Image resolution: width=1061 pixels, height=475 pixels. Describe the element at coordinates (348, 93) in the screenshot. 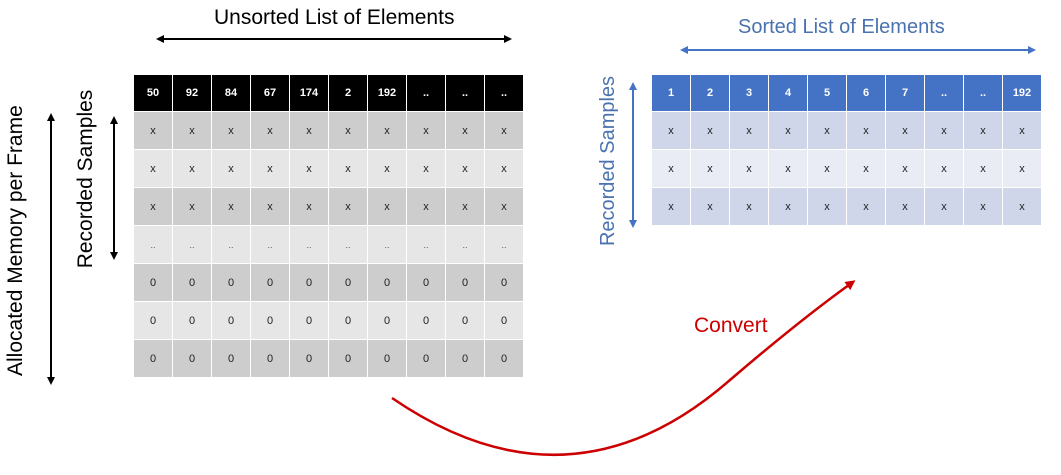

I see `unsorted-header-cell: 2` at that location.